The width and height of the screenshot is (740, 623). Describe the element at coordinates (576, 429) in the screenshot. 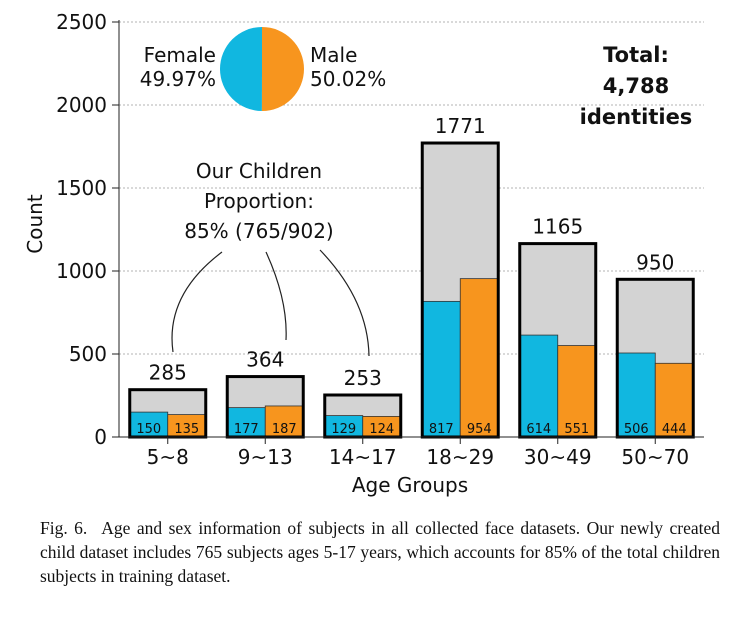

I see `male-value-label: 551` at that location.